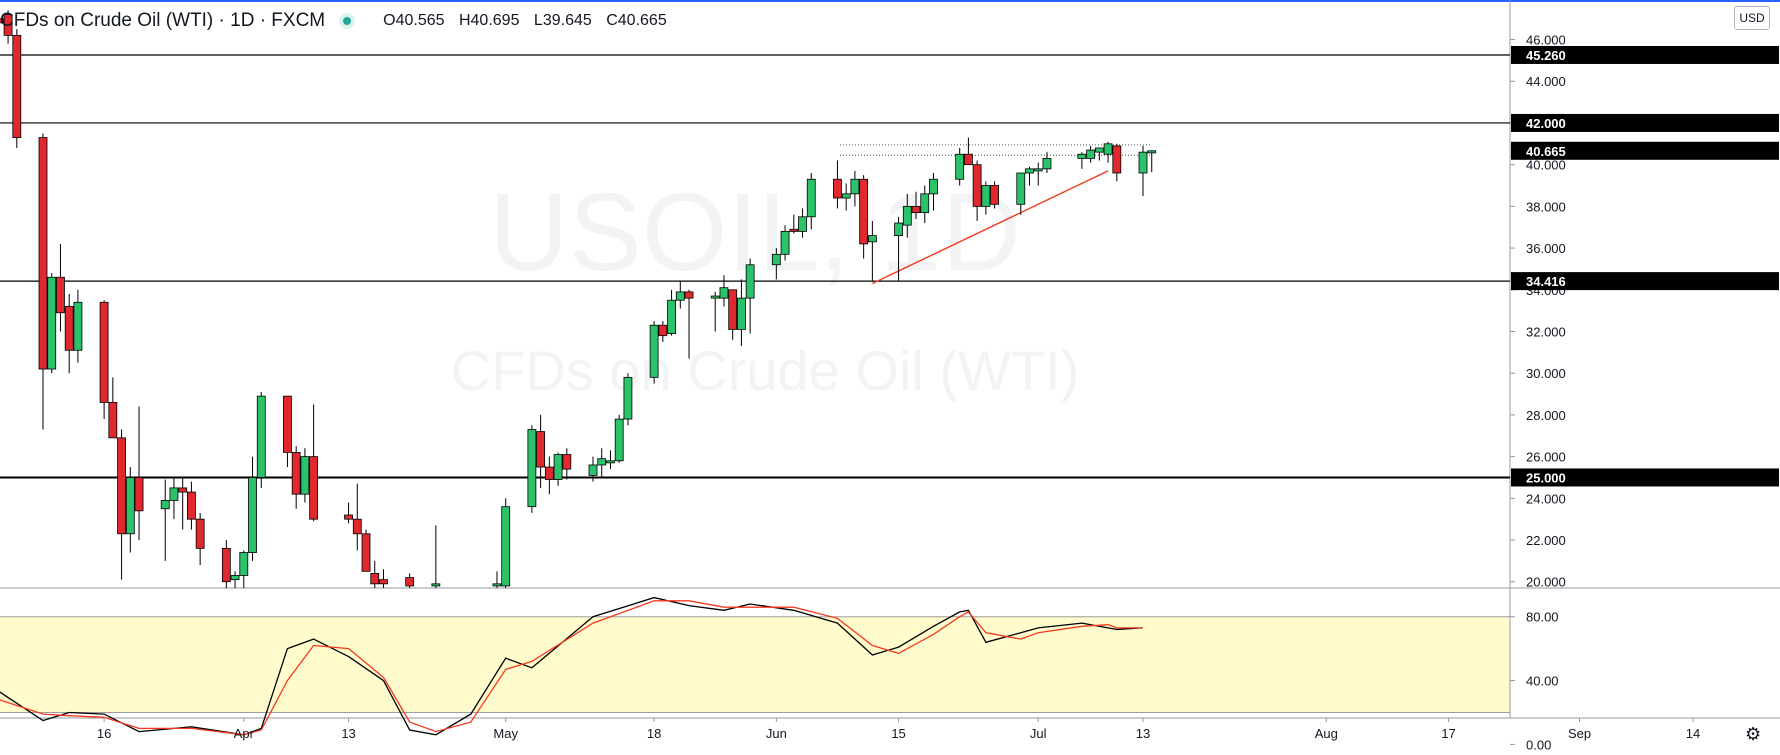 This screenshot has height=755, width=1780. I want to click on price-axis-label: 32.000, so click(1546, 331).